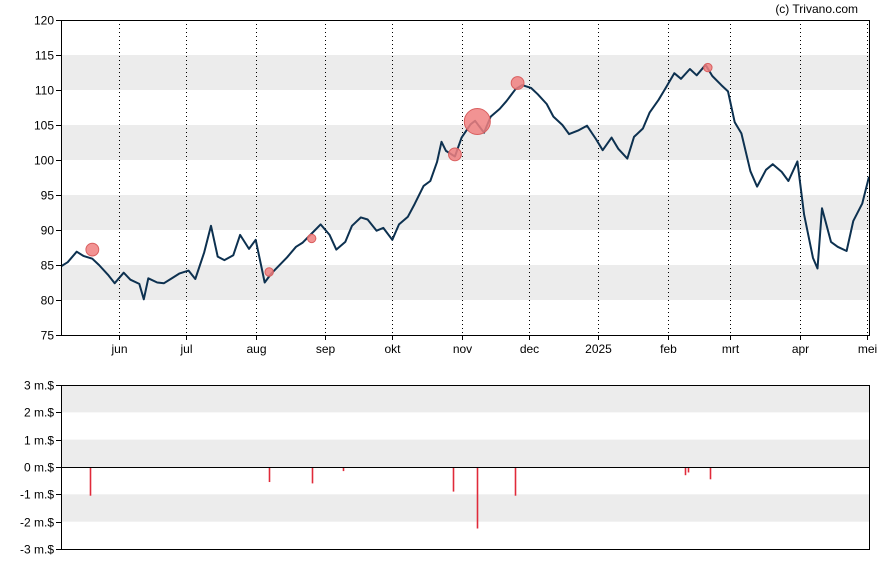 The image size is (888, 565). I want to click on x-tick-label: apr, so click(800, 349).